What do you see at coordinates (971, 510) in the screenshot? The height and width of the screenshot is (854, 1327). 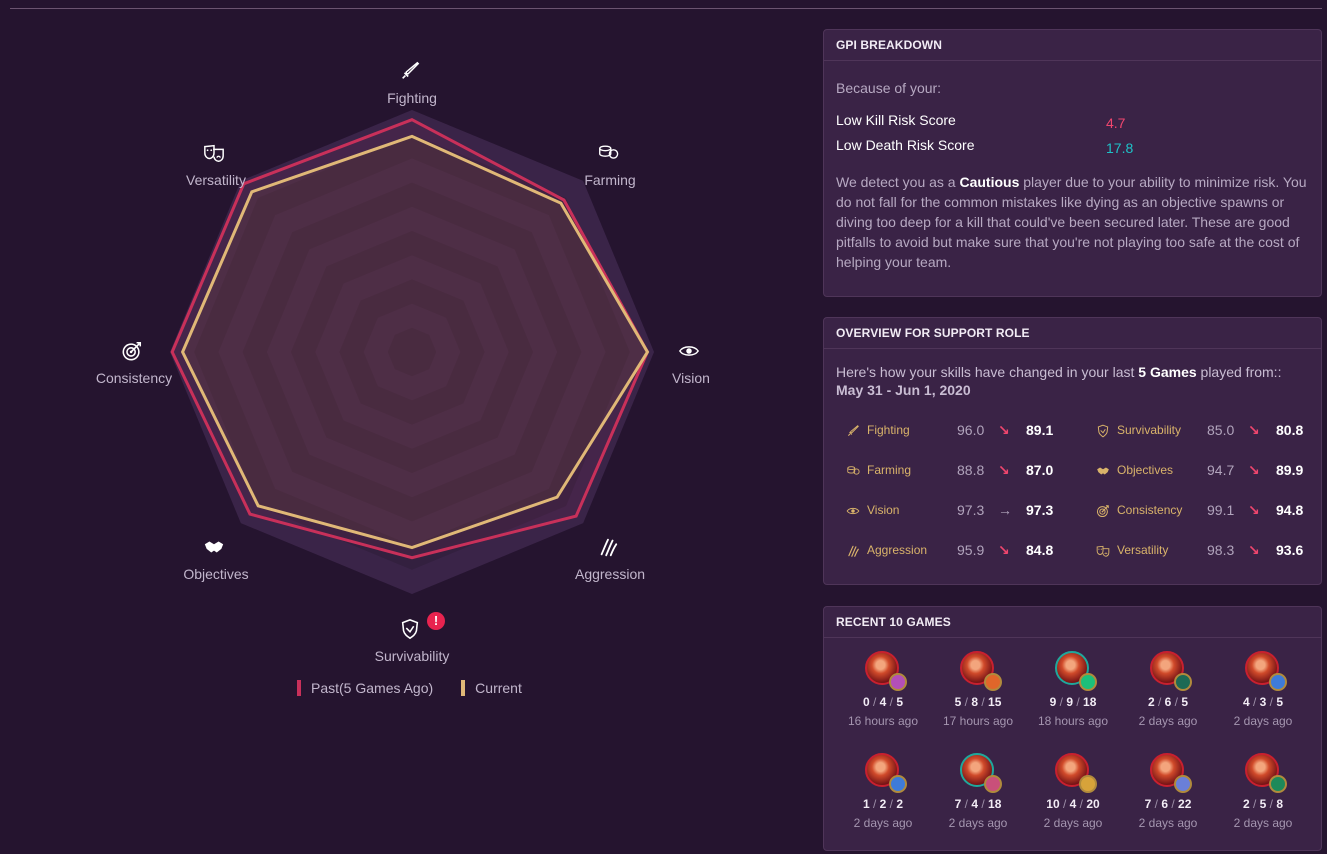 I see `stat-old-value: 97.3` at bounding box center [971, 510].